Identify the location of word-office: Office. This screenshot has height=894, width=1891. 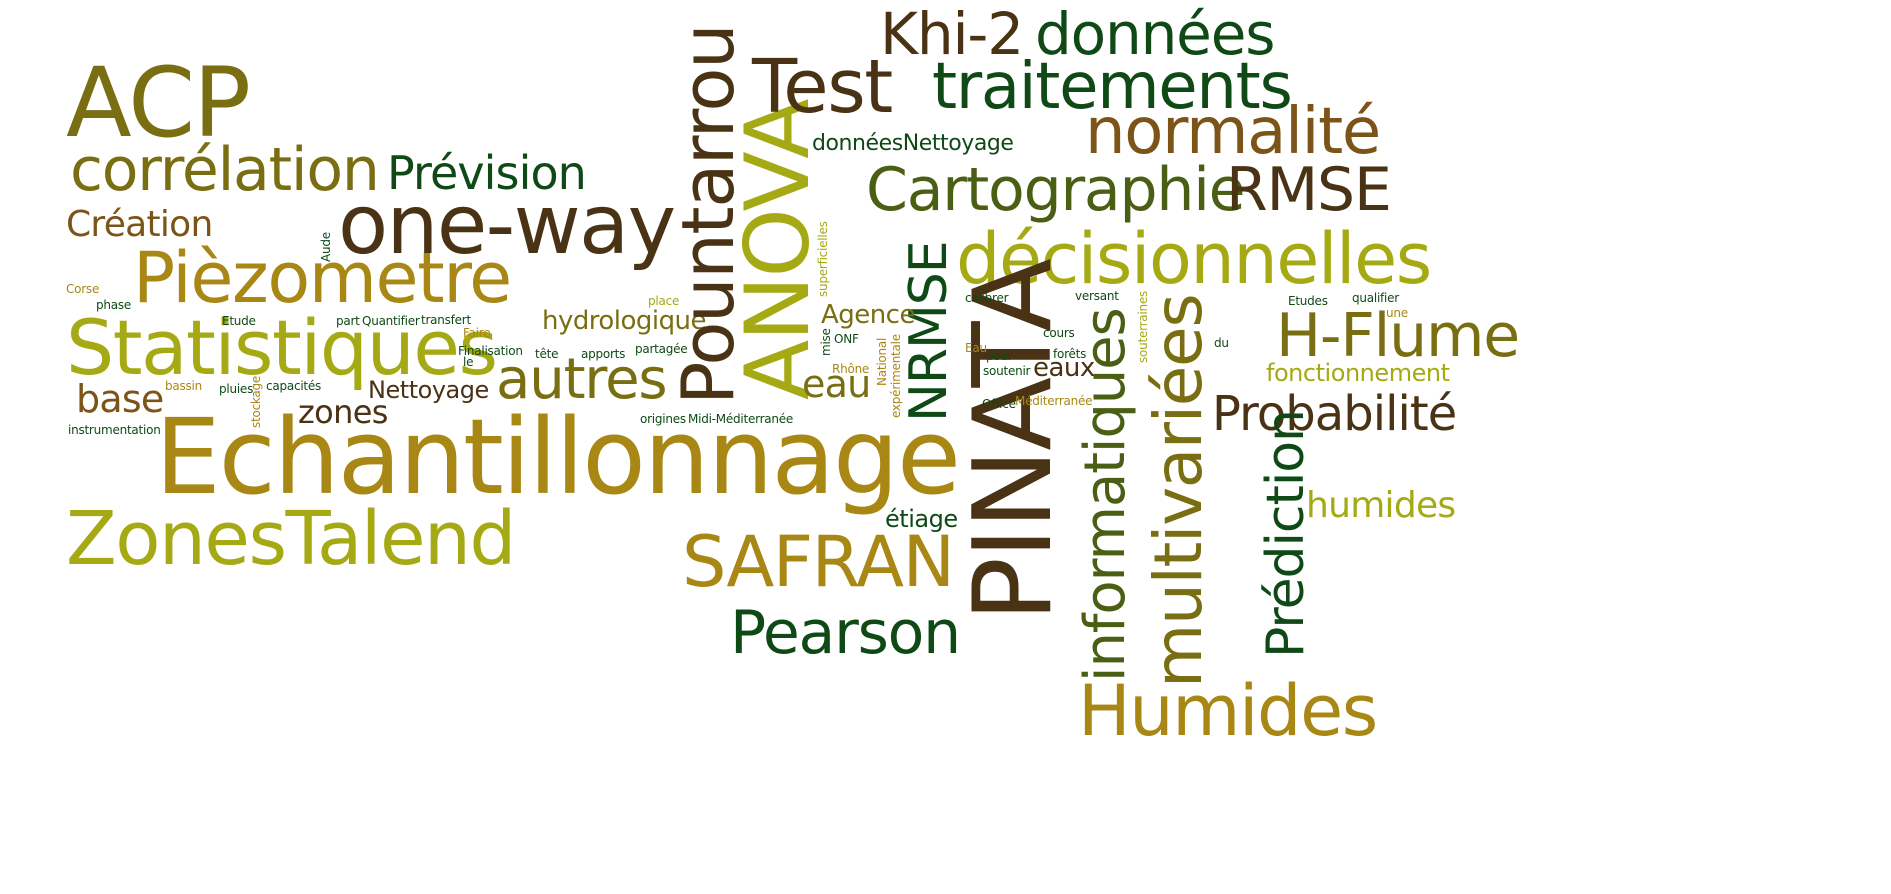
(999, 404).